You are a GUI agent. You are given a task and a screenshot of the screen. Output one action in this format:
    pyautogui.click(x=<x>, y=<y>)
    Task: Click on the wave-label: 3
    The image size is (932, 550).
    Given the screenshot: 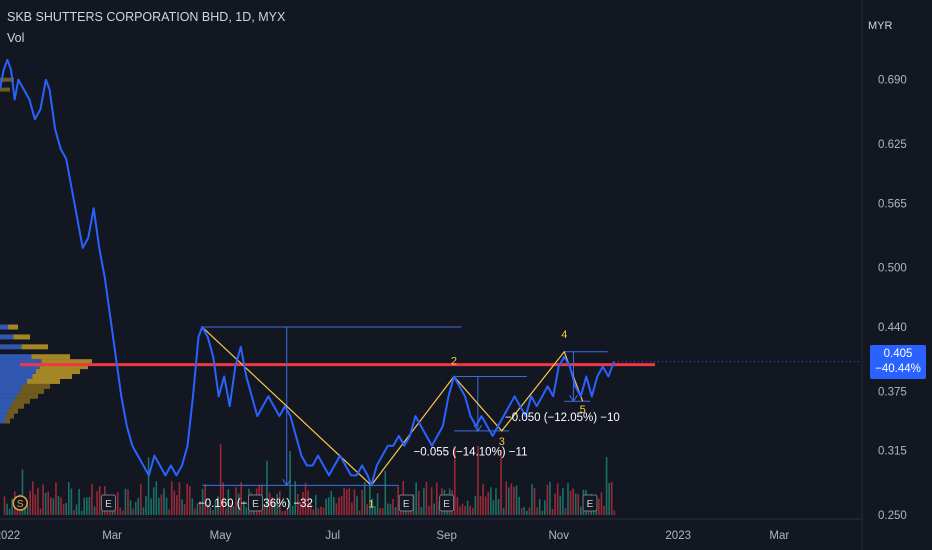 What is the action you would take?
    pyautogui.click(x=502, y=442)
    